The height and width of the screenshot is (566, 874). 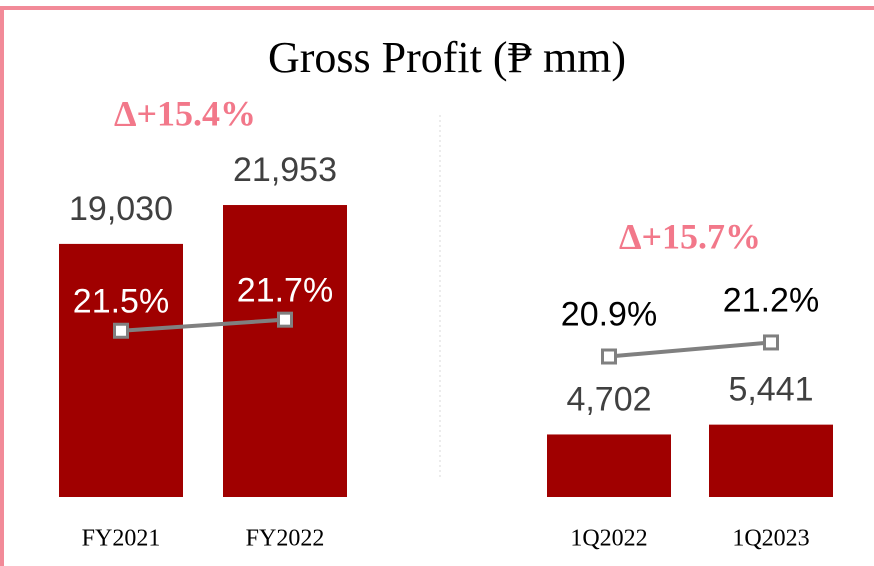 What do you see at coordinates (608, 399) in the screenshot?
I see `data-label: 4,702` at bounding box center [608, 399].